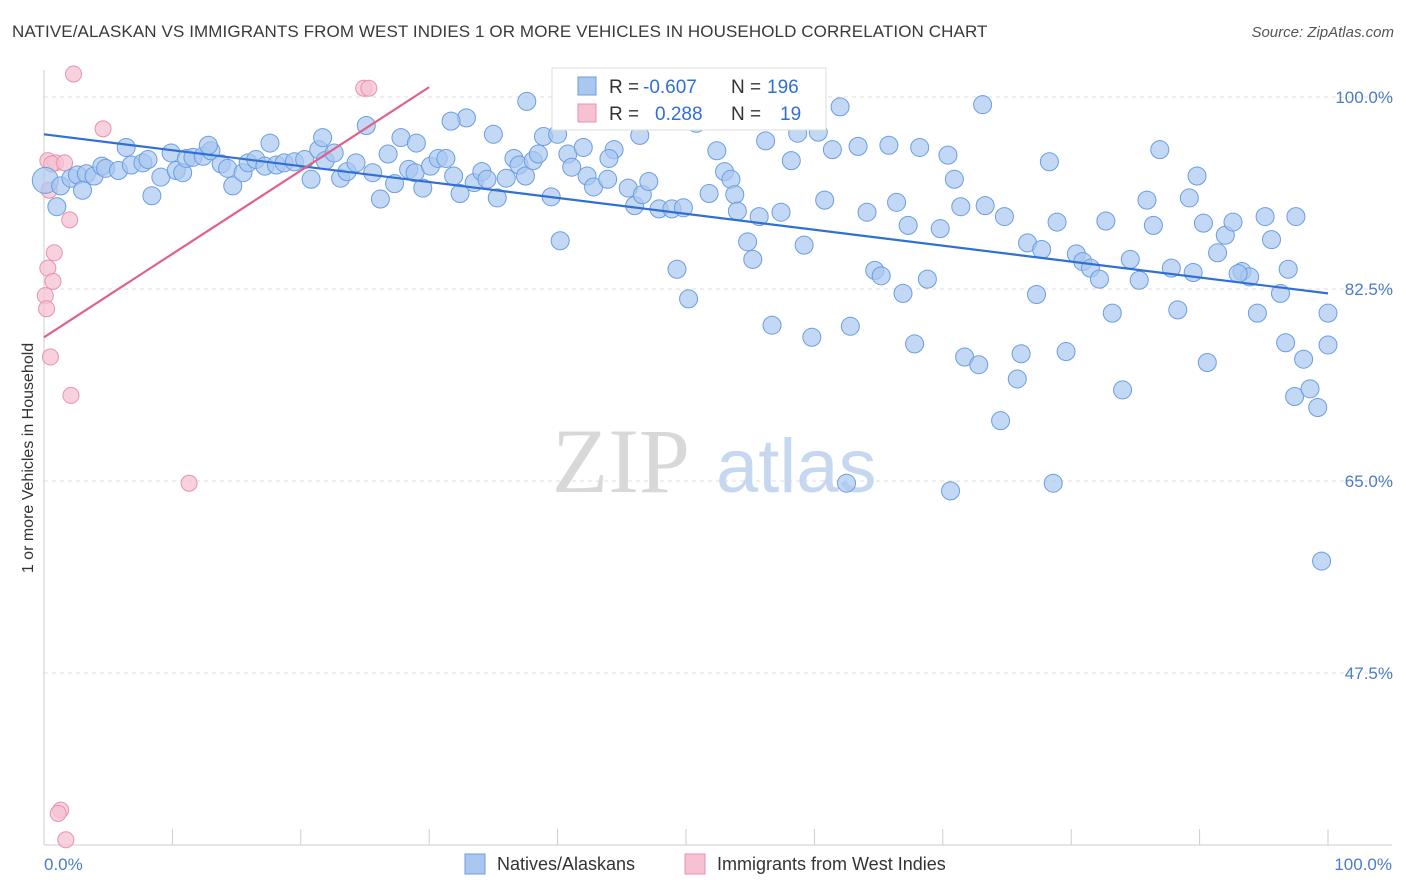 Image resolution: width=1406 pixels, height=892 pixels. What do you see at coordinates (1369, 289) in the screenshot?
I see `y-tick-label: 82.5%` at bounding box center [1369, 289].